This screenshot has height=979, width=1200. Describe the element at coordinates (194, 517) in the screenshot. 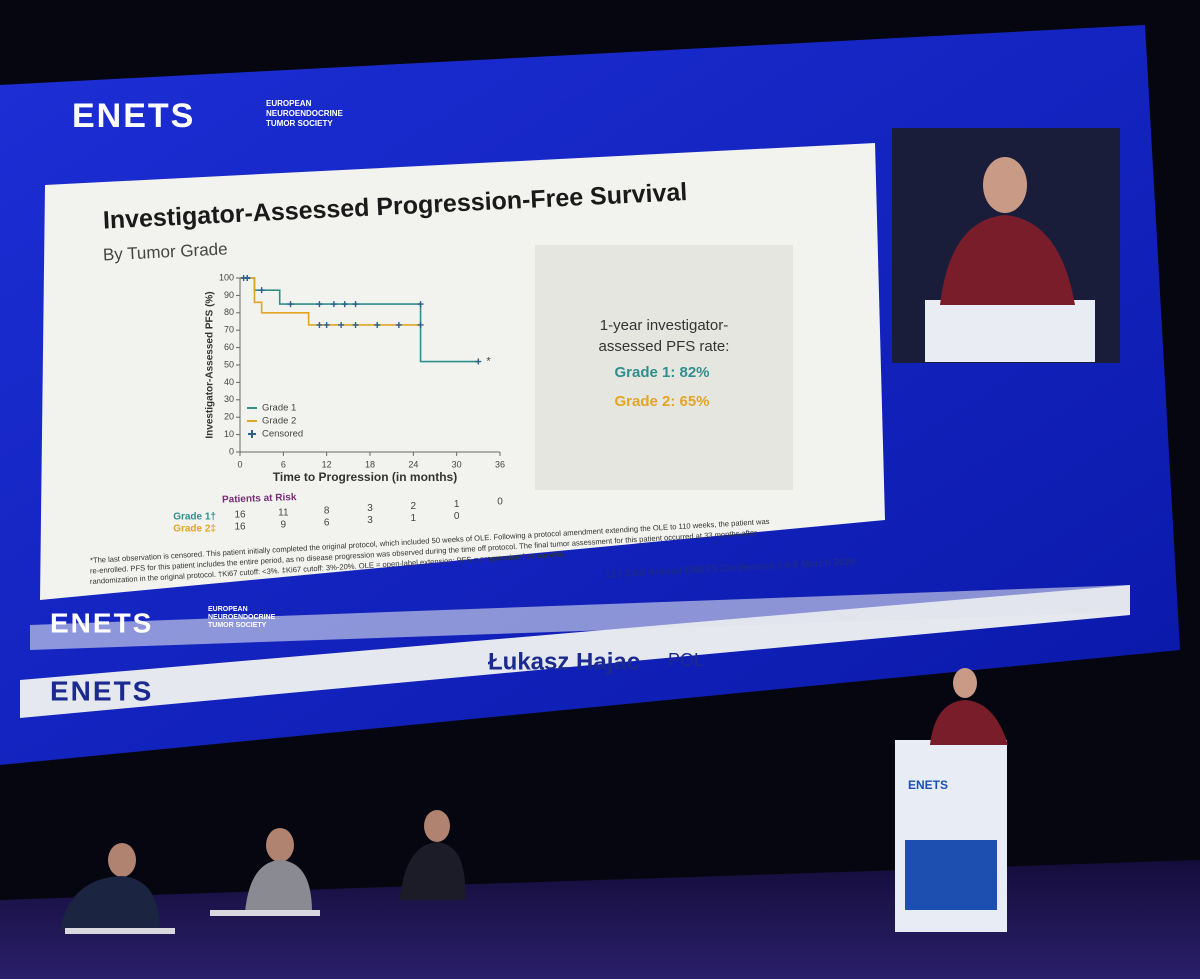

I see `risk-row-label: Grade 1†` at that location.